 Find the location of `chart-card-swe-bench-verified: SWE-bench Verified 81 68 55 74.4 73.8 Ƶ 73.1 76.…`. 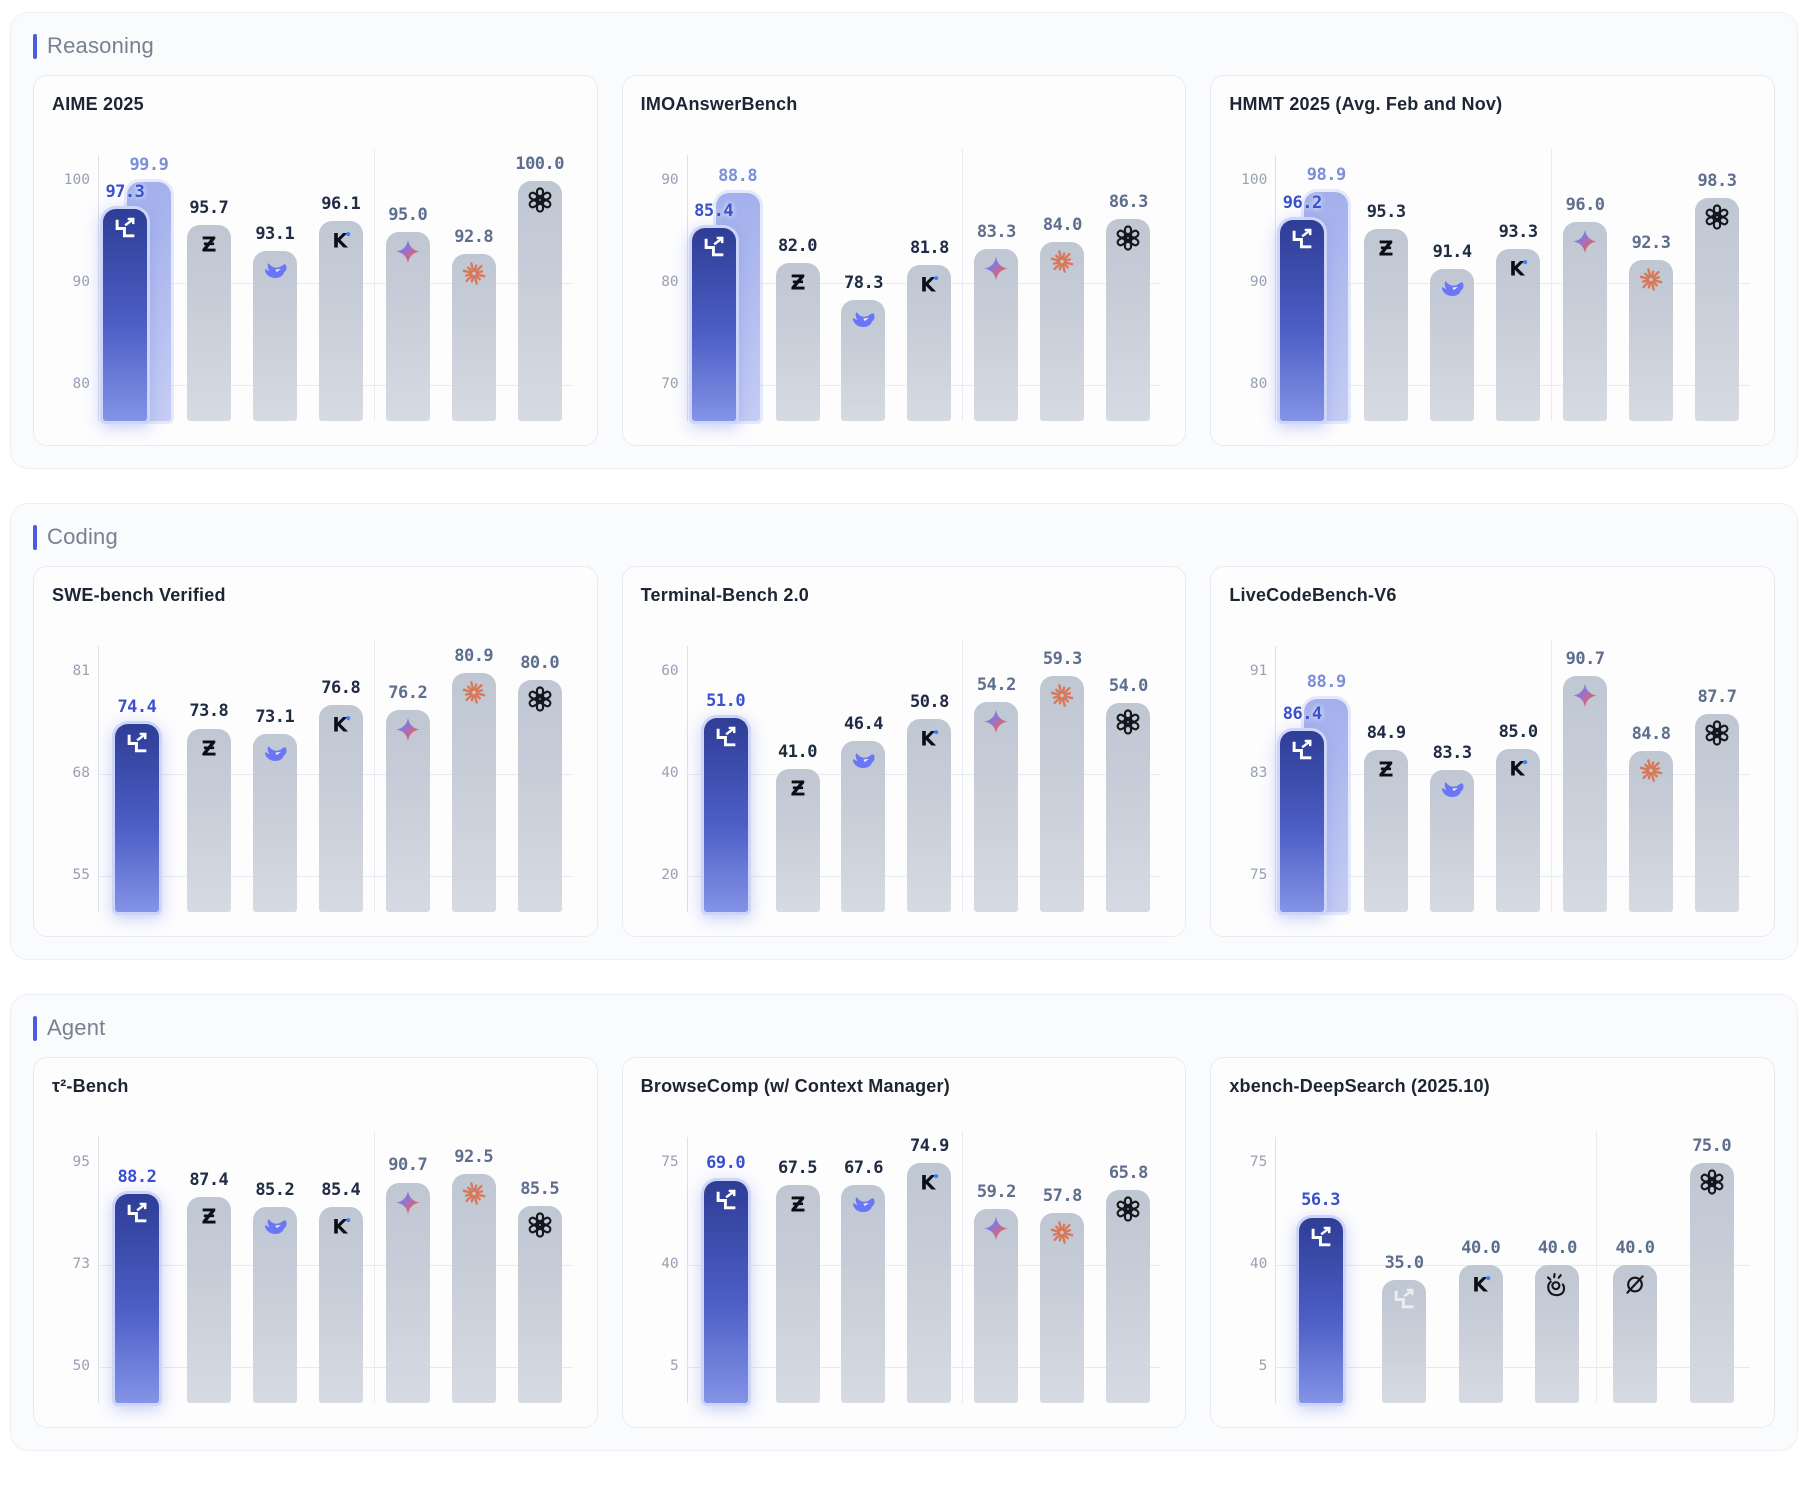

chart-card-swe-bench-verified: SWE-bench Verified 81 68 55 74.4 73.8 Ƶ 73.1 76.… is located at coordinates (315, 751).